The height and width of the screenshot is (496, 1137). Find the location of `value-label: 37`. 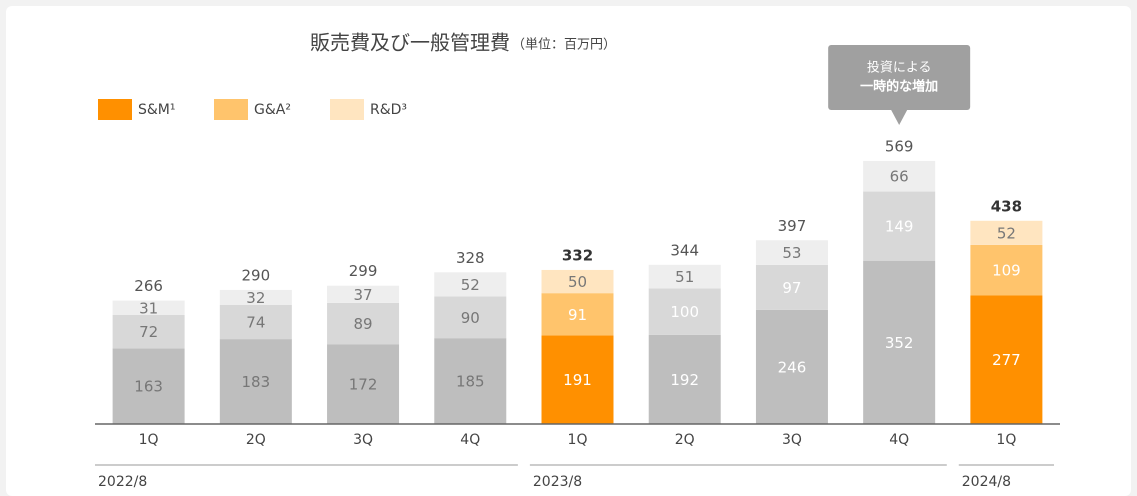

value-label: 37 is located at coordinates (363, 295).